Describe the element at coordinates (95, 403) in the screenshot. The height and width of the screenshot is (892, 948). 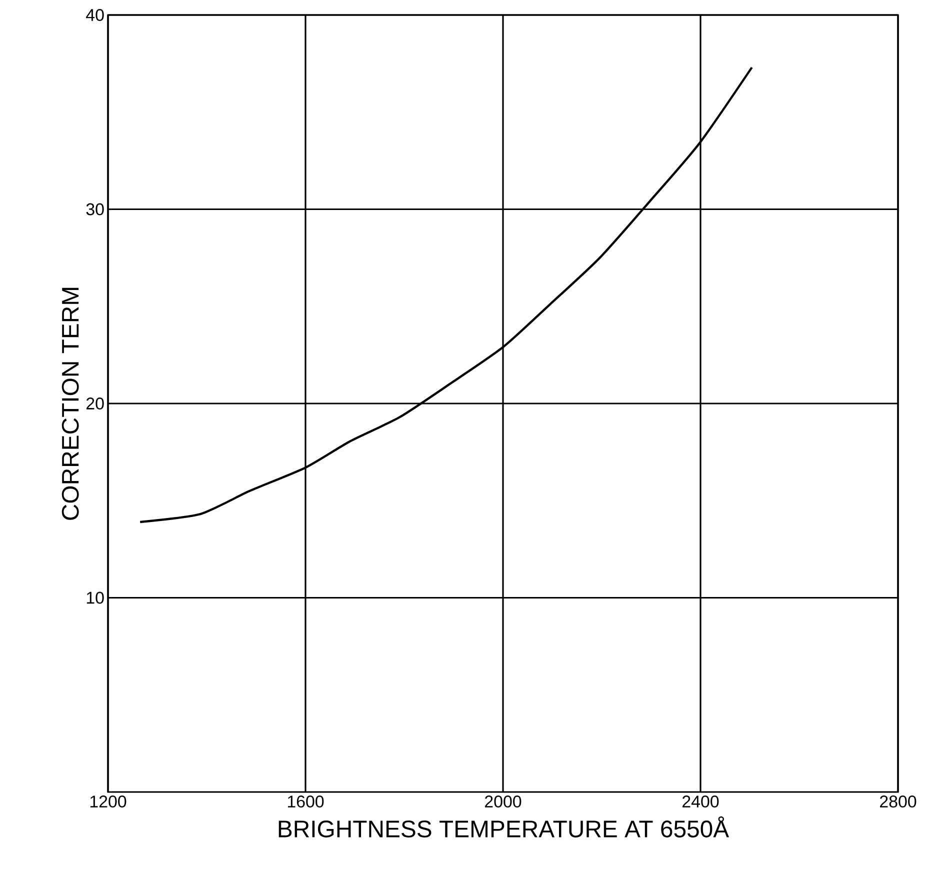
I see `y-tick-label: 20` at that location.